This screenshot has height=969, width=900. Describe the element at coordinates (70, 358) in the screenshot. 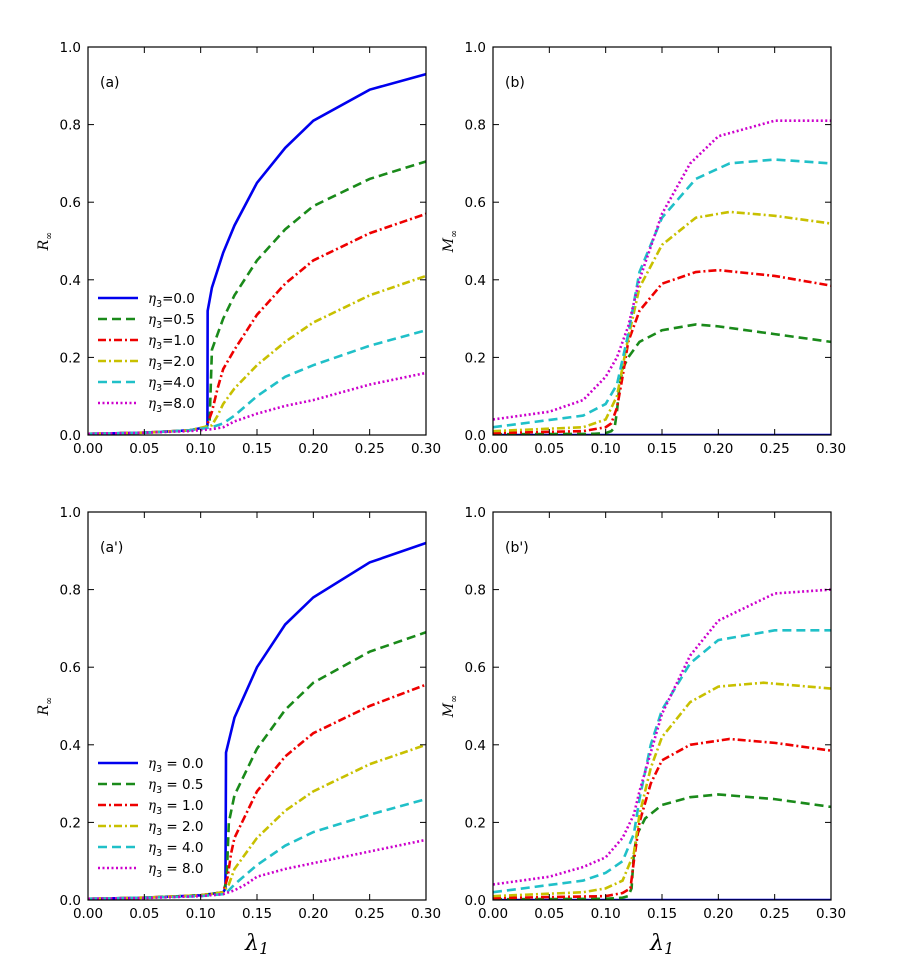

I see `y-tick-label-a-1: 0.2` at that location.